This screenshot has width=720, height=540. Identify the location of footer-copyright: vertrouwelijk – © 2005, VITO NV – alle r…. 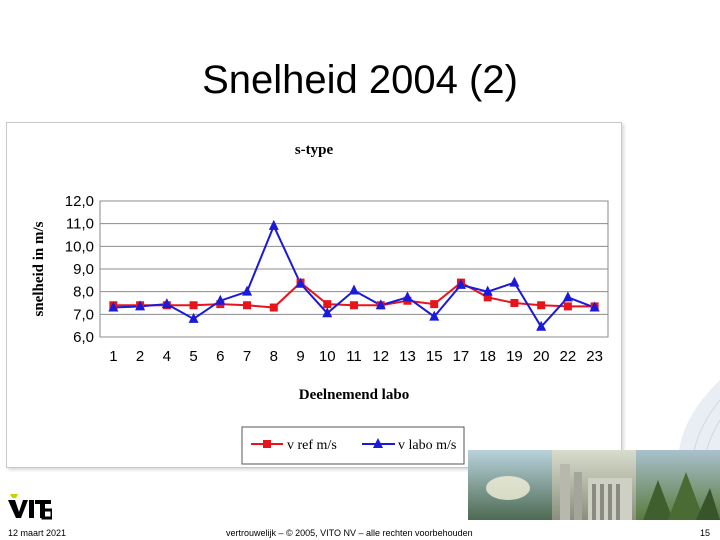
(349, 533).